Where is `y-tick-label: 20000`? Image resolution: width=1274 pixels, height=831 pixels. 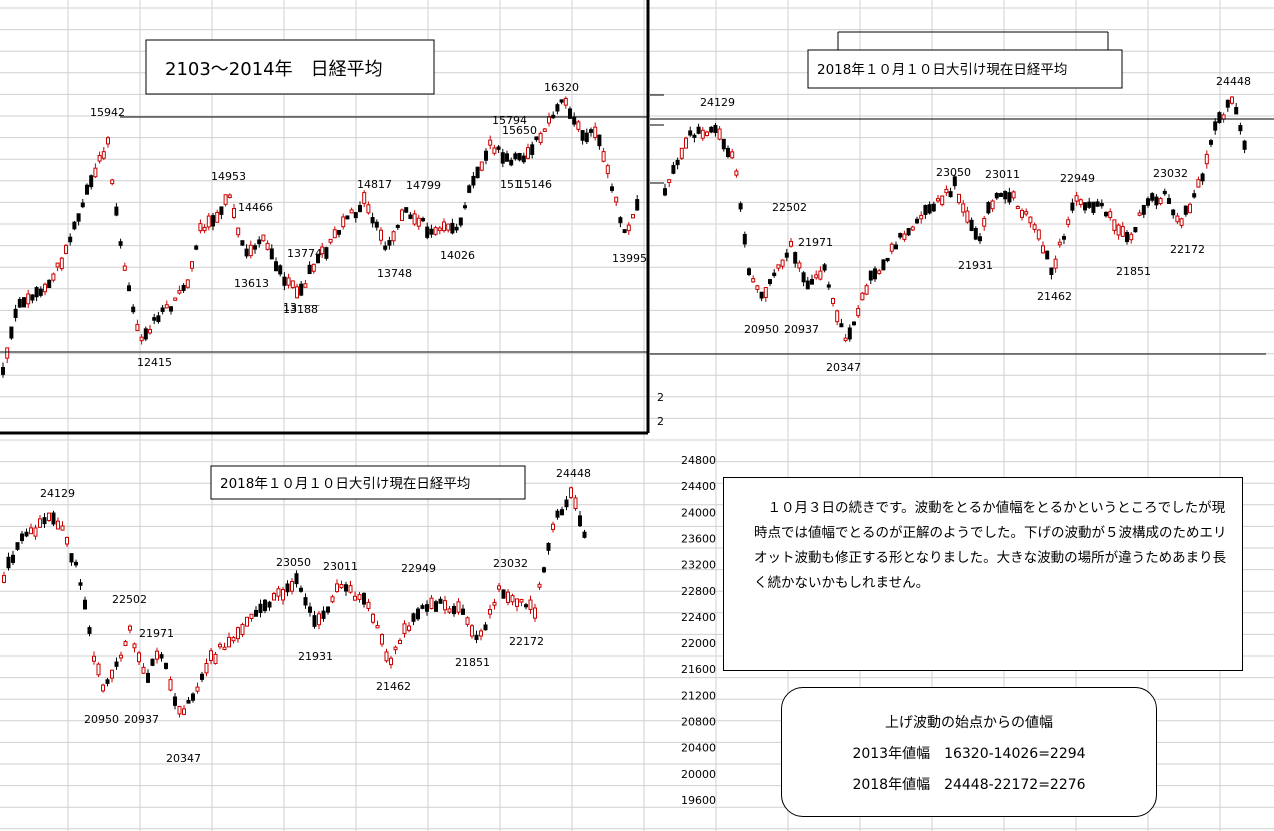 y-tick-label: 20000 is located at coordinates (698, 774).